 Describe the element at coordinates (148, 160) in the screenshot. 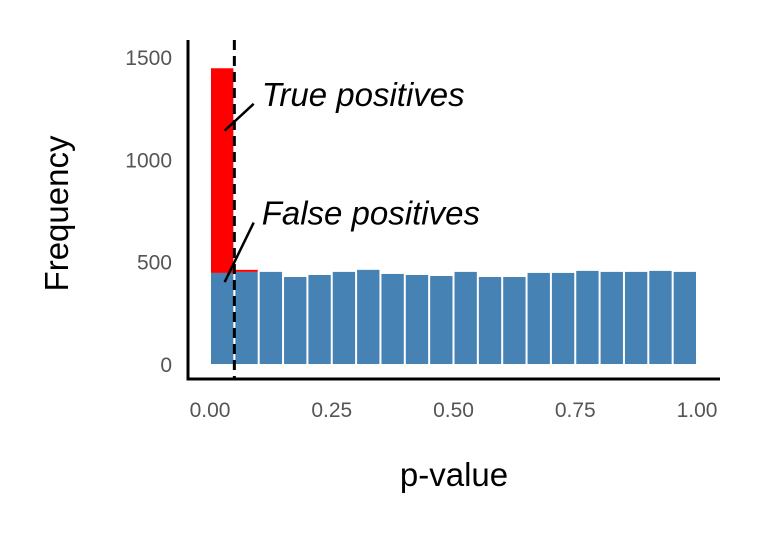

I see `y-tick-label: 1000` at that location.